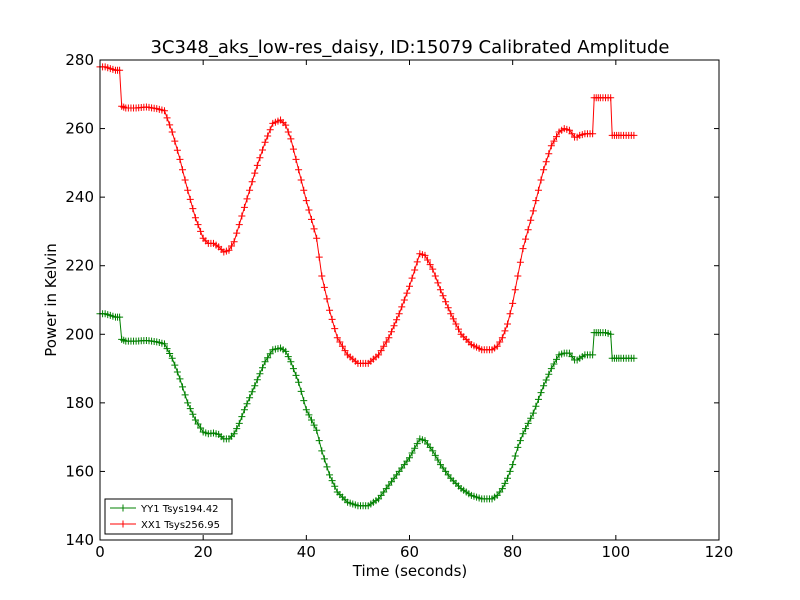 Image resolution: width=800 pixels, height=600 pixels. I want to click on y-axis-label: Power in Kelvin, so click(51, 300).